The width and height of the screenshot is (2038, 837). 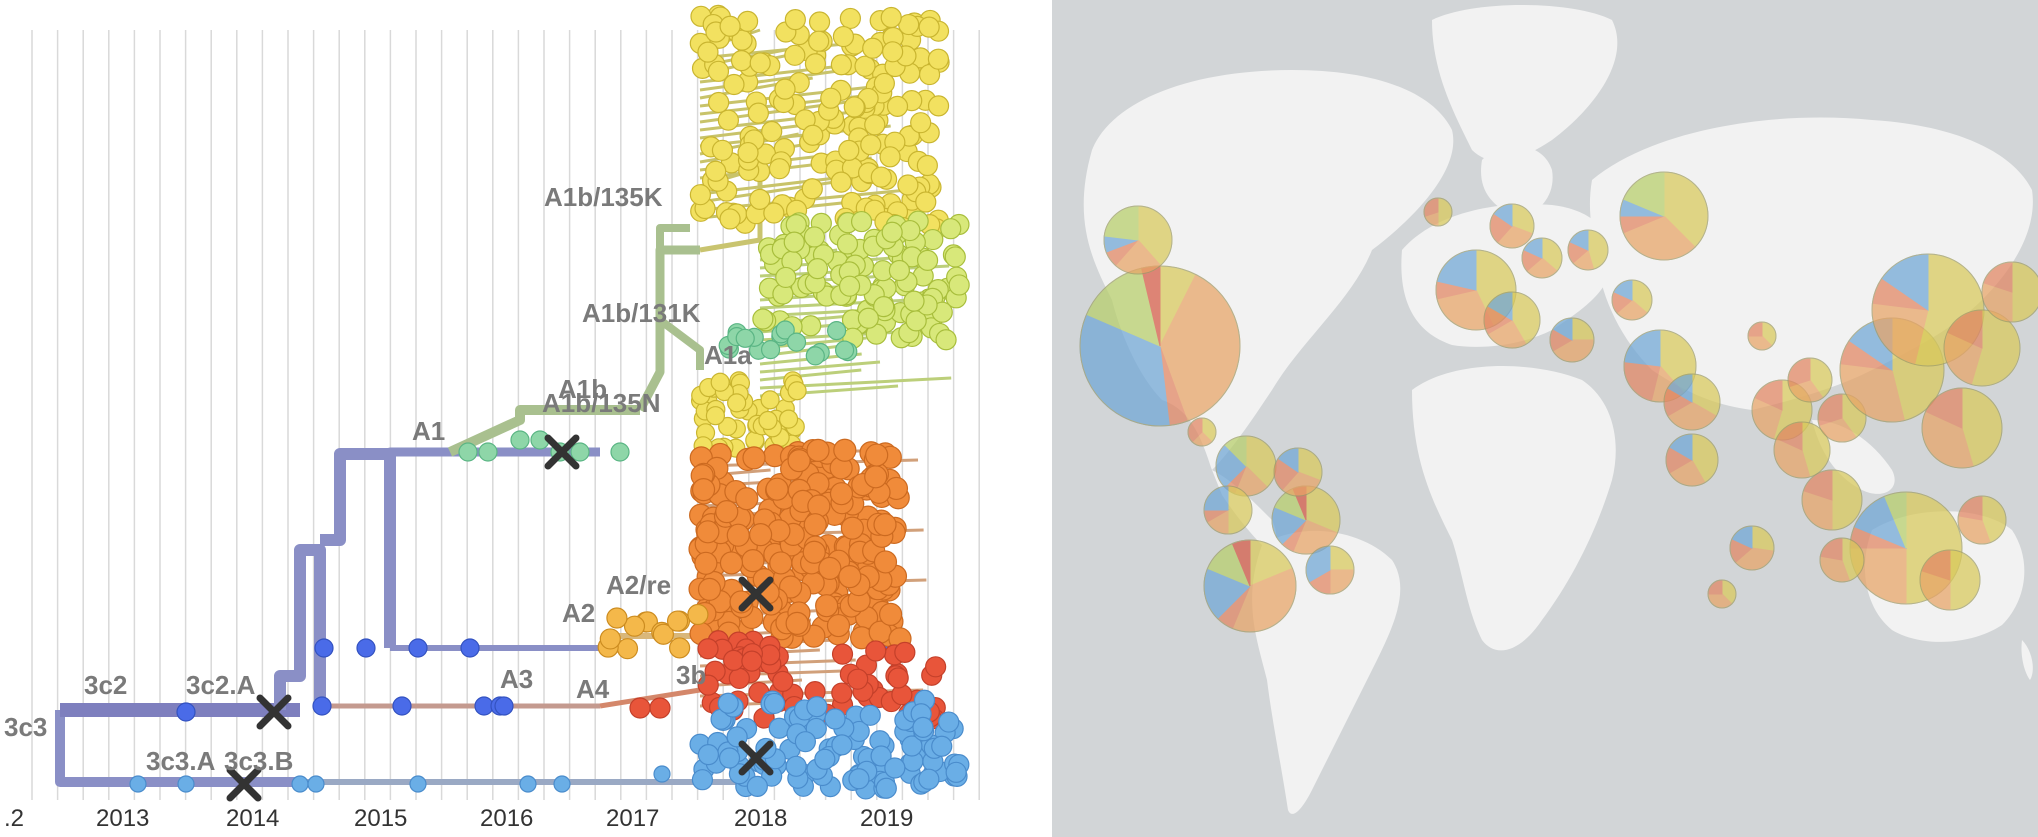 I want to click on new-zealand-shape, so click(x=2027, y=660).